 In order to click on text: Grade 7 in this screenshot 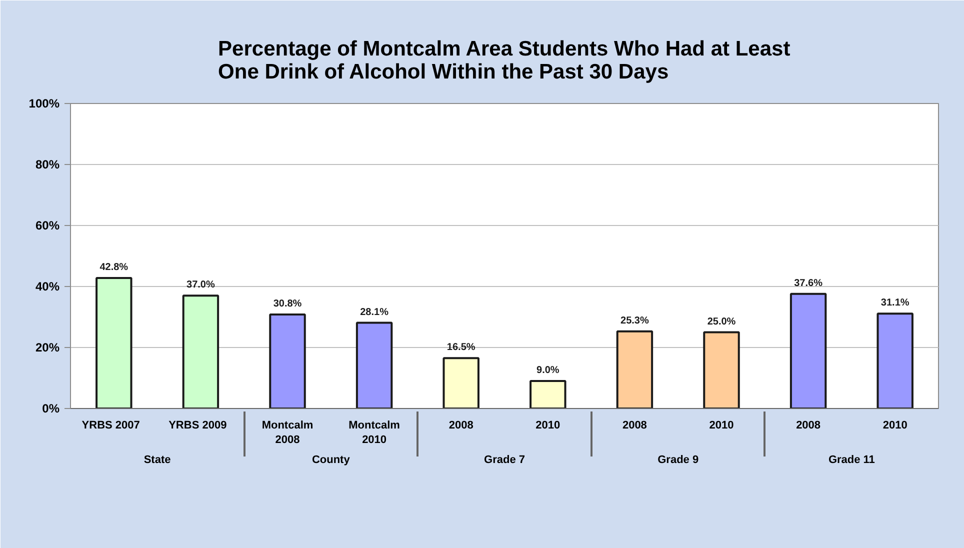, I will do `click(504, 460)`.